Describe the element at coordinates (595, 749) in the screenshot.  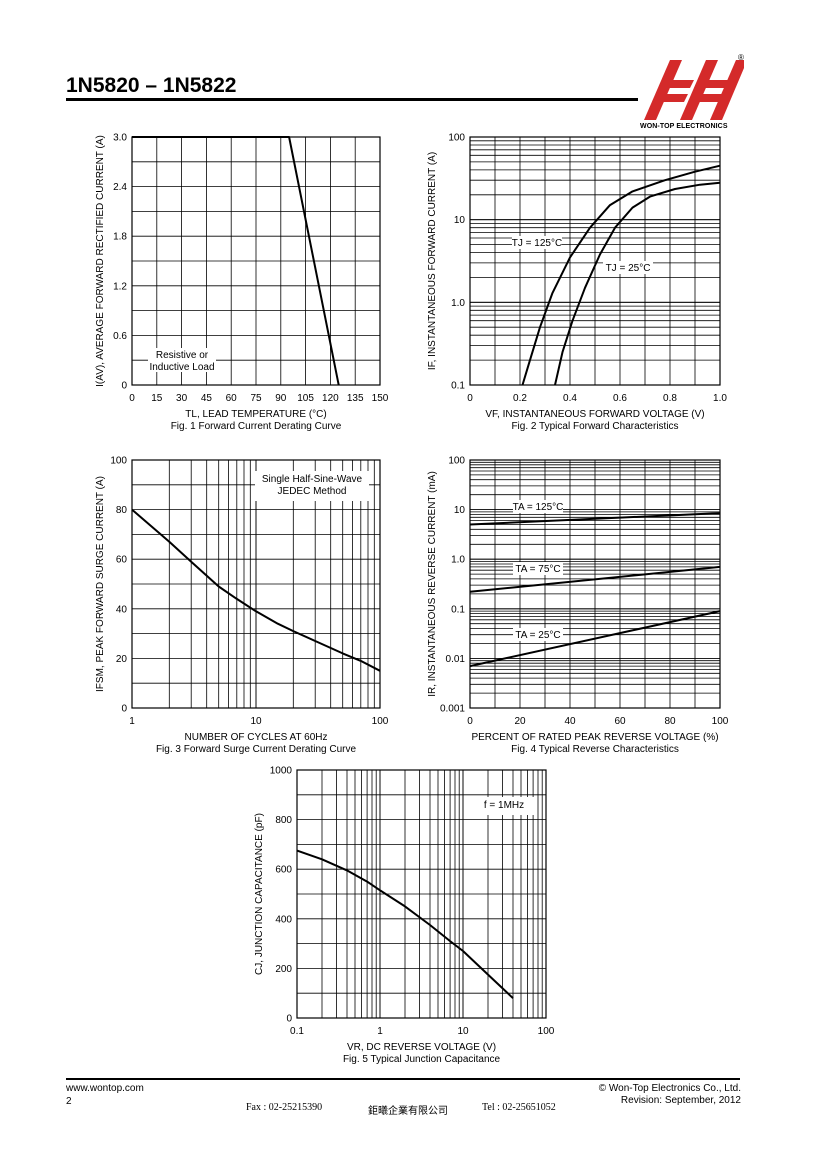
I see `figure-caption: Fig. 4 Typical Reverse Characteristics` at that location.